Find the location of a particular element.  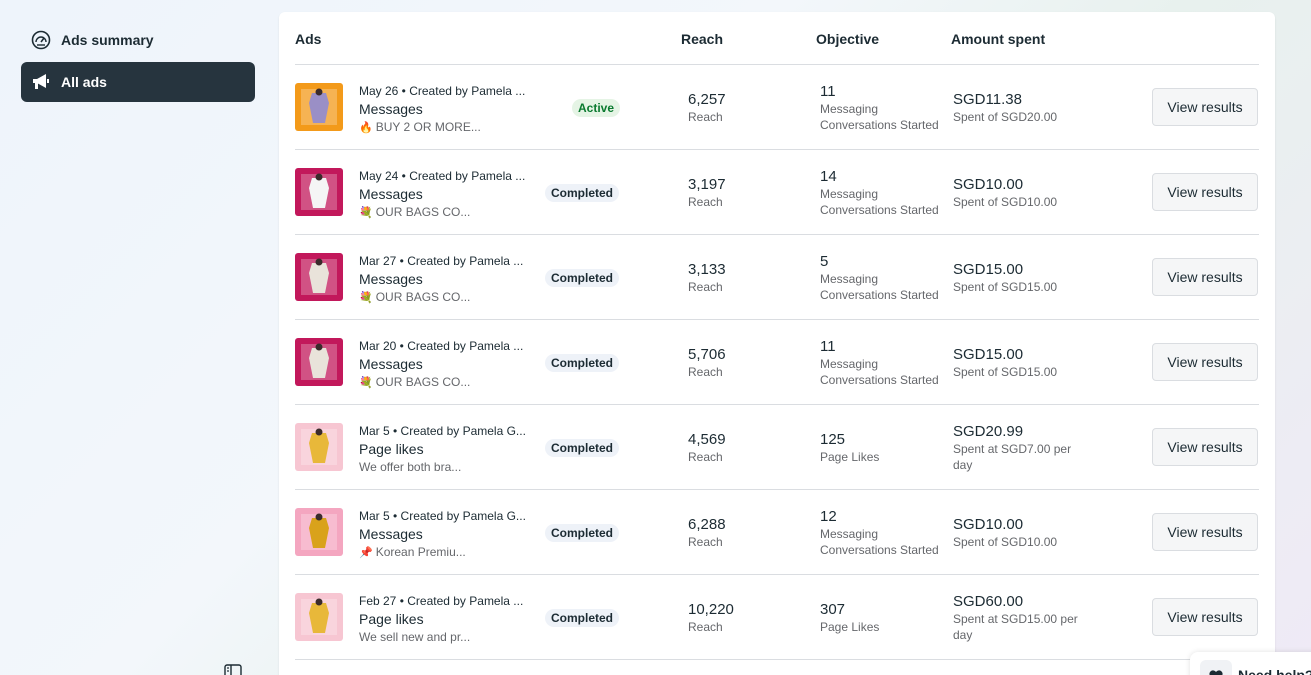

need-help-button: Need help? is located at coordinates (1250, 663).